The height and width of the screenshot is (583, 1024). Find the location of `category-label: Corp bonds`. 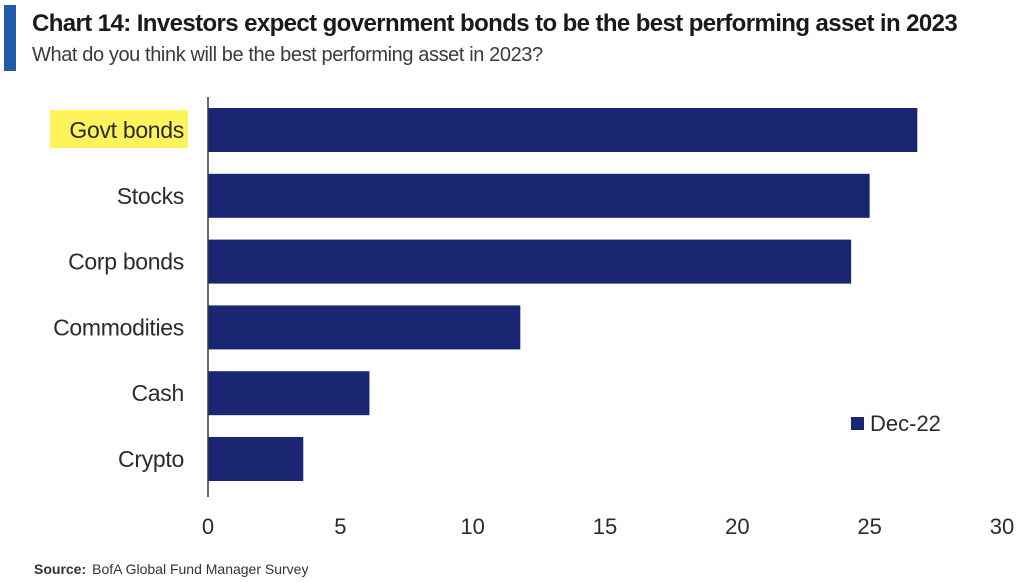

category-label: Corp bonds is located at coordinates (126, 262).